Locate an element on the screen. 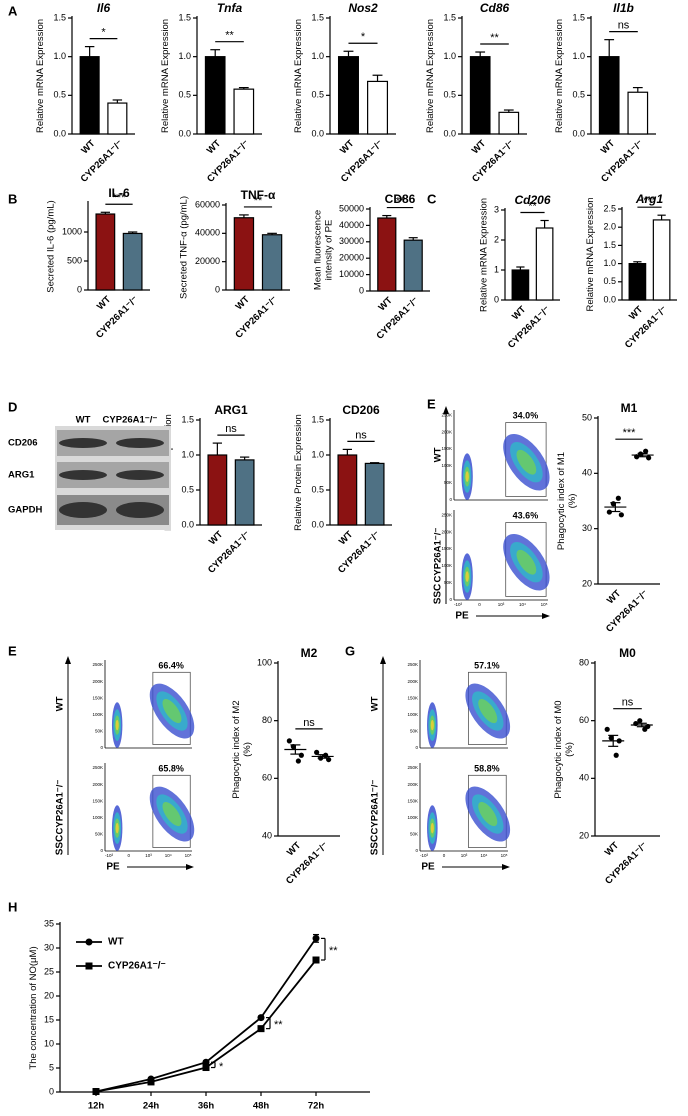 Image resolution: width=688 pixels, height=1116 pixels. y-tick-label: 5 is located at coordinates (51, 1067).